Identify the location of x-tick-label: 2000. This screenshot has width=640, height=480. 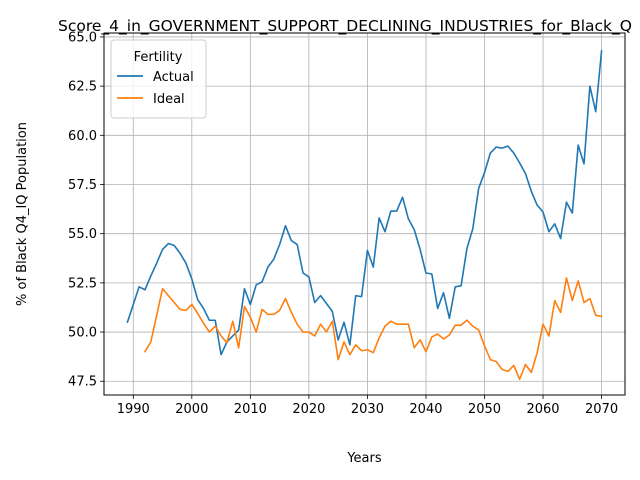
(191, 409).